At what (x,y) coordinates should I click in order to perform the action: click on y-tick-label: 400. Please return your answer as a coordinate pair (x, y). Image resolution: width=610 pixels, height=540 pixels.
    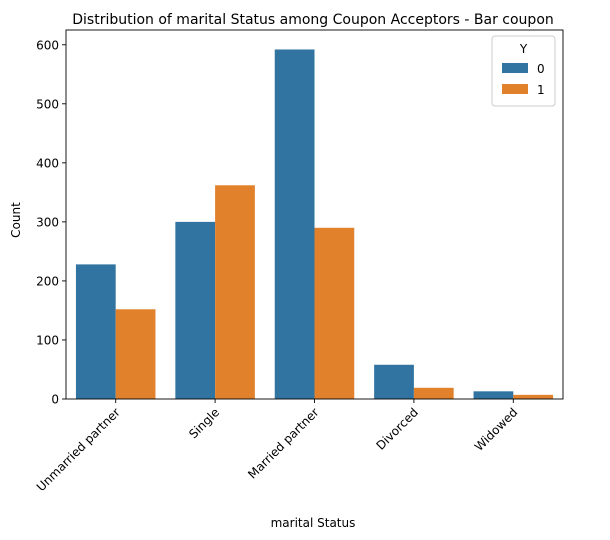
    Looking at the image, I should click on (47, 163).